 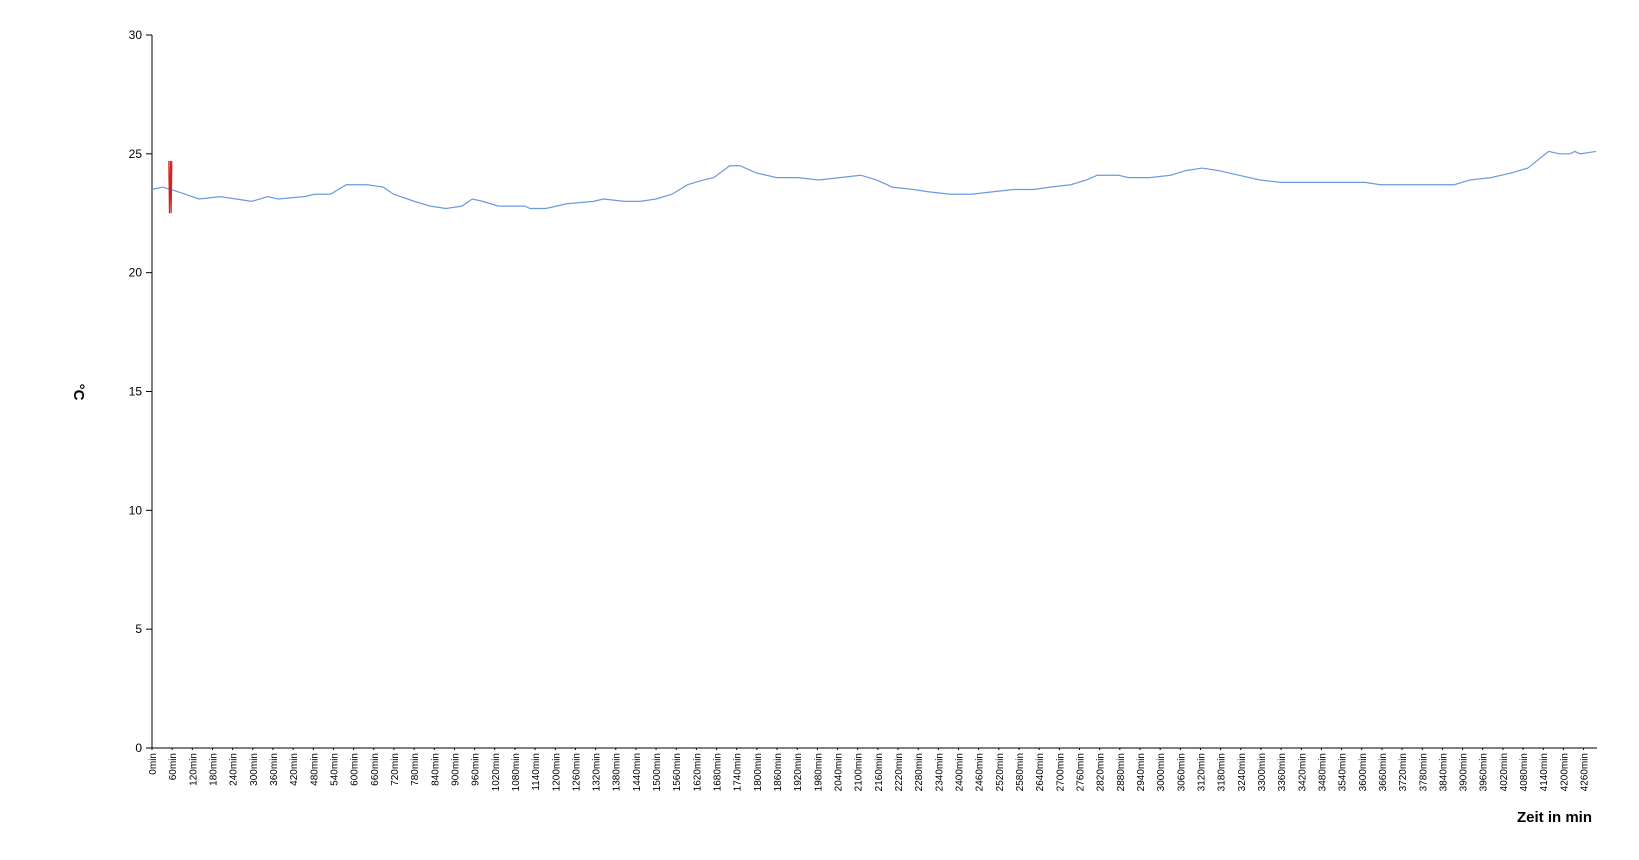 I want to click on x-tick-label: 4080min, so click(x=1524, y=772).